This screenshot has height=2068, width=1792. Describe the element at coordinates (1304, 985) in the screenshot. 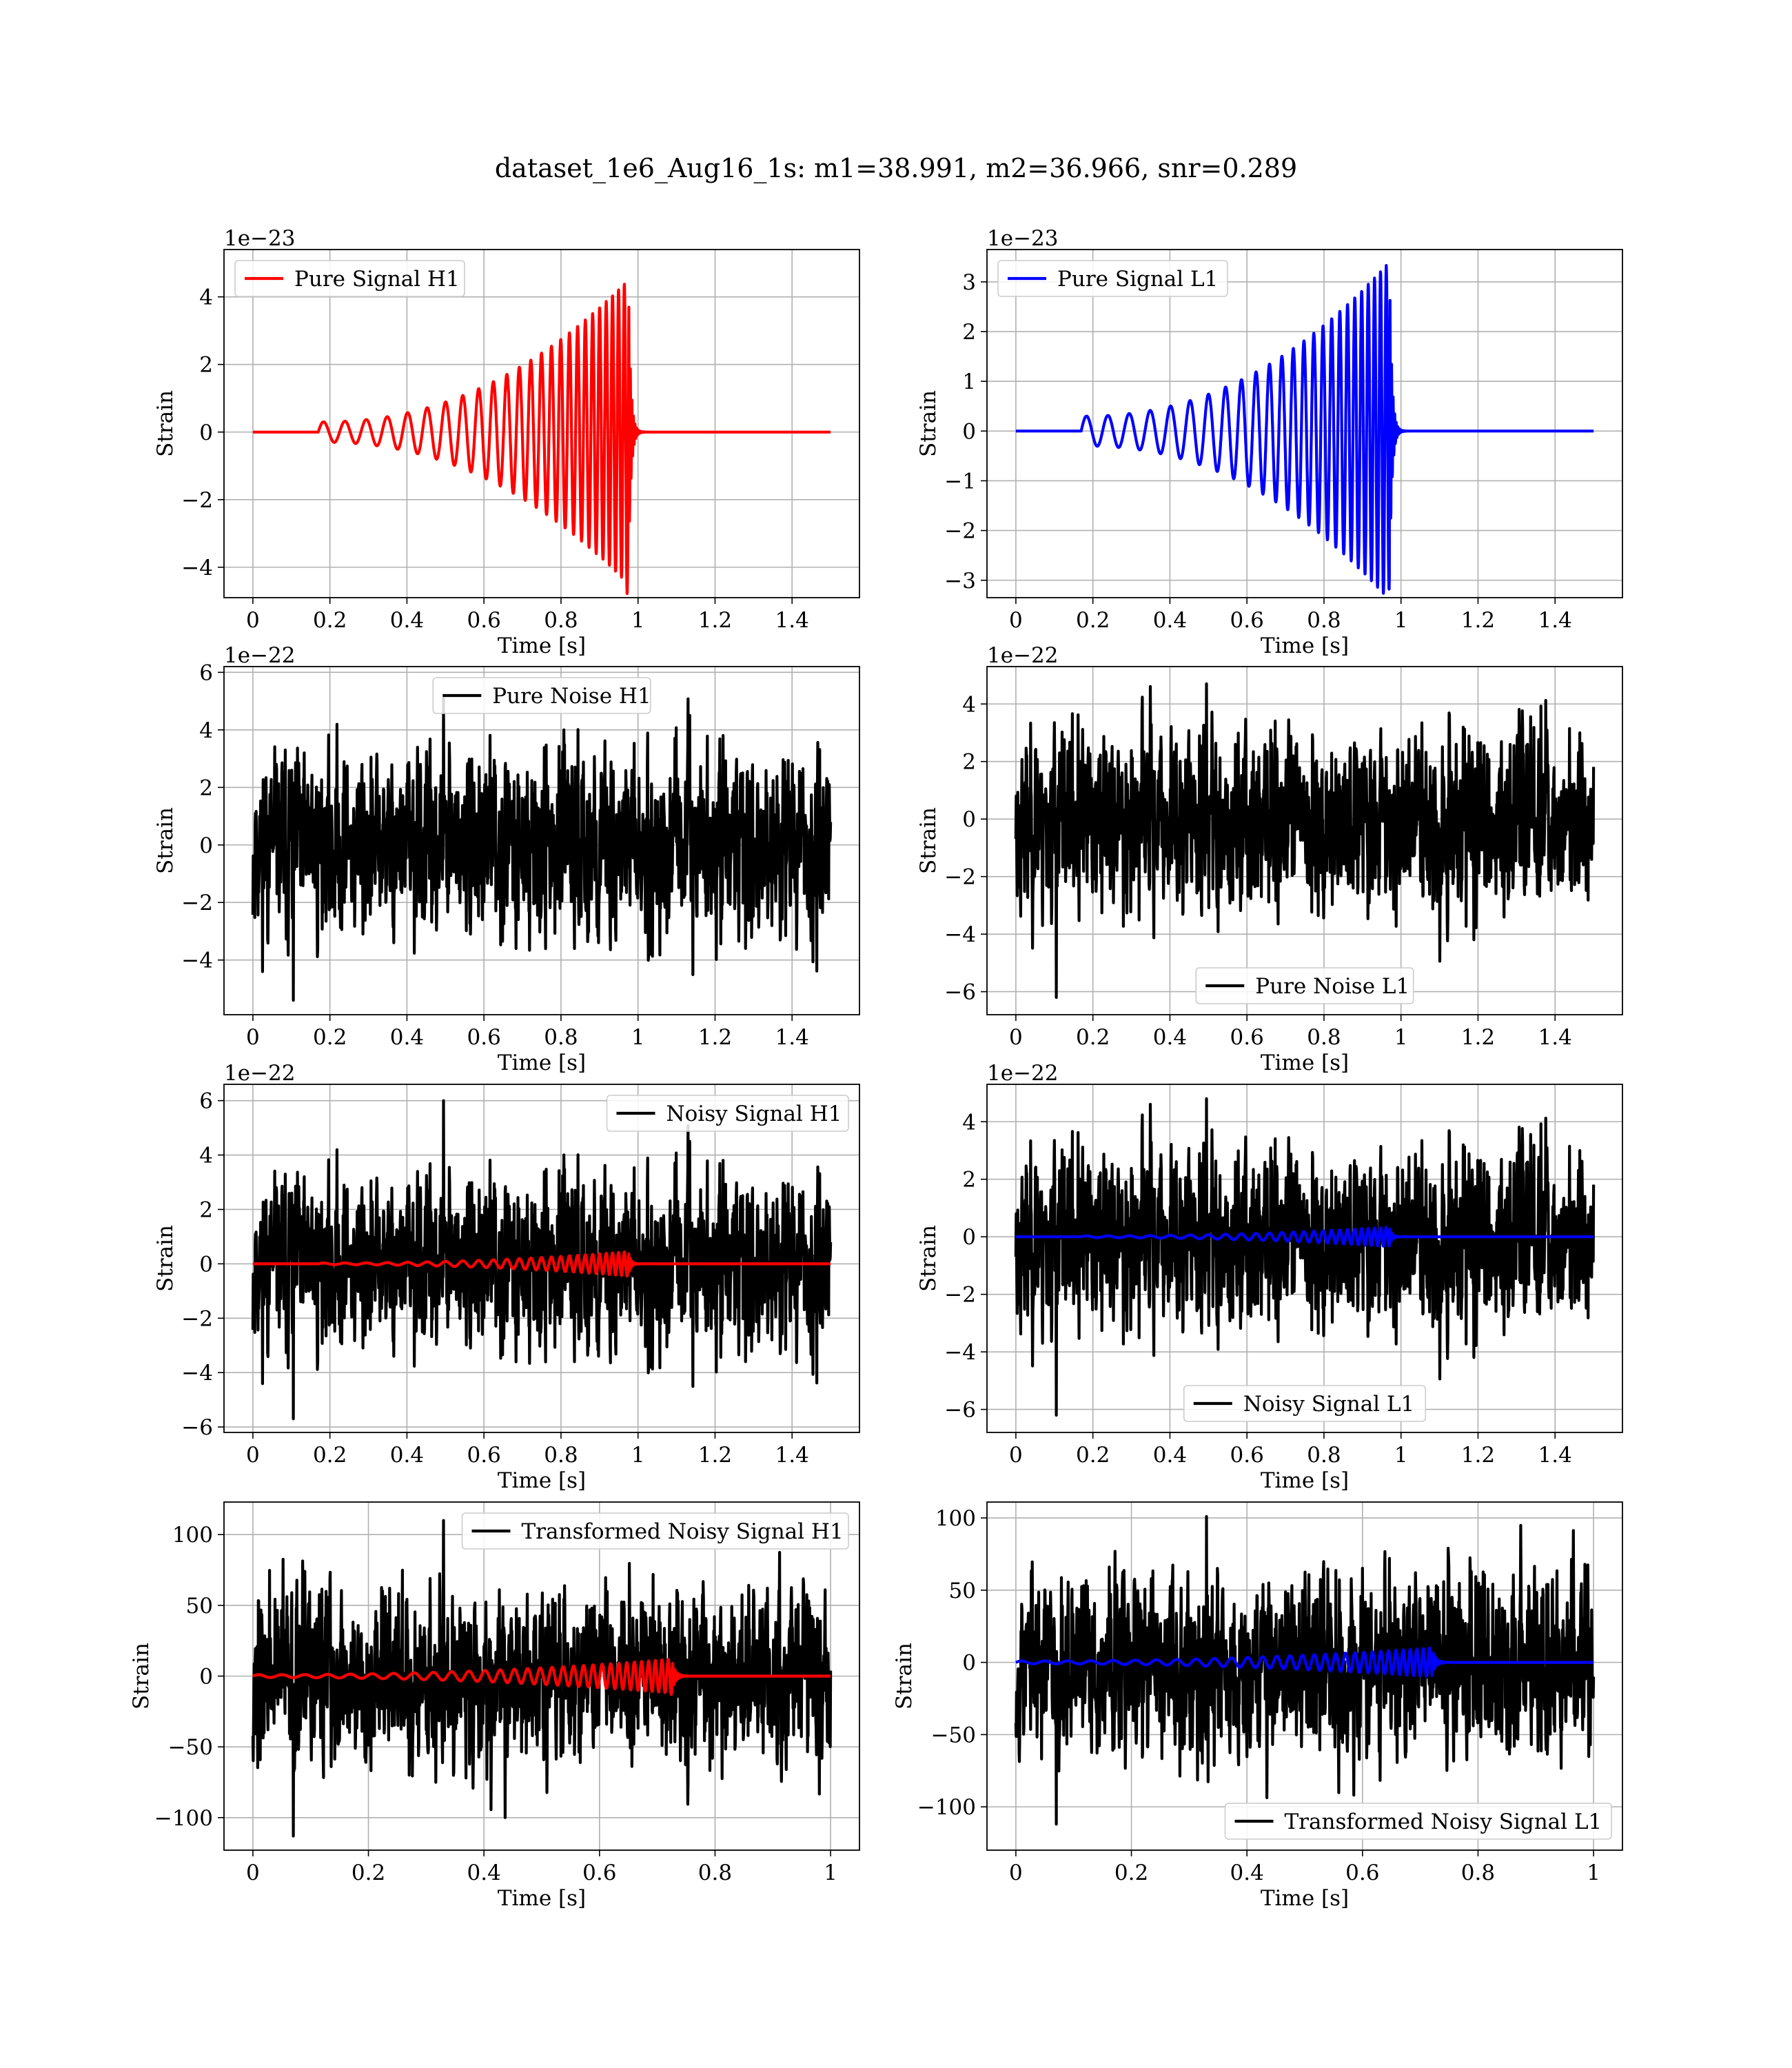

I see `legend: Pure Noise L1` at that location.